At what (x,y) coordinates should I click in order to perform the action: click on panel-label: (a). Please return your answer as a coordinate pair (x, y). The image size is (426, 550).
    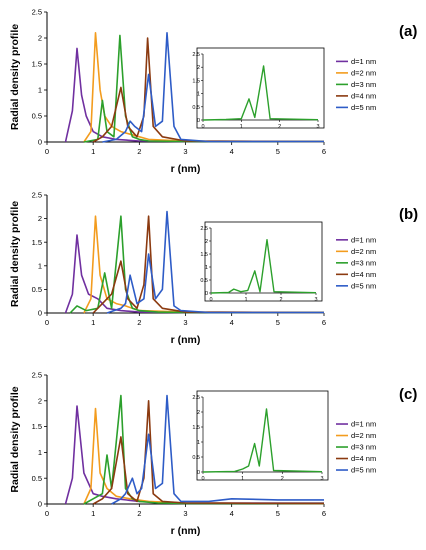
    Looking at the image, I should click on (408, 31).